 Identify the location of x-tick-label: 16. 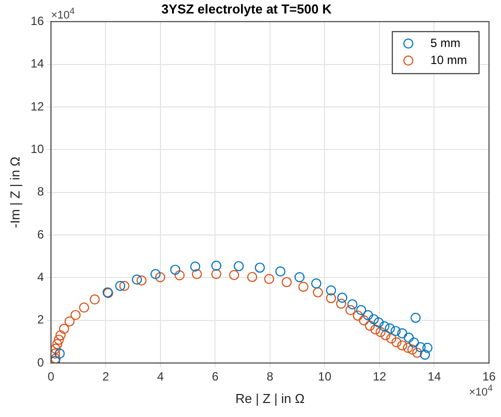
(489, 377).